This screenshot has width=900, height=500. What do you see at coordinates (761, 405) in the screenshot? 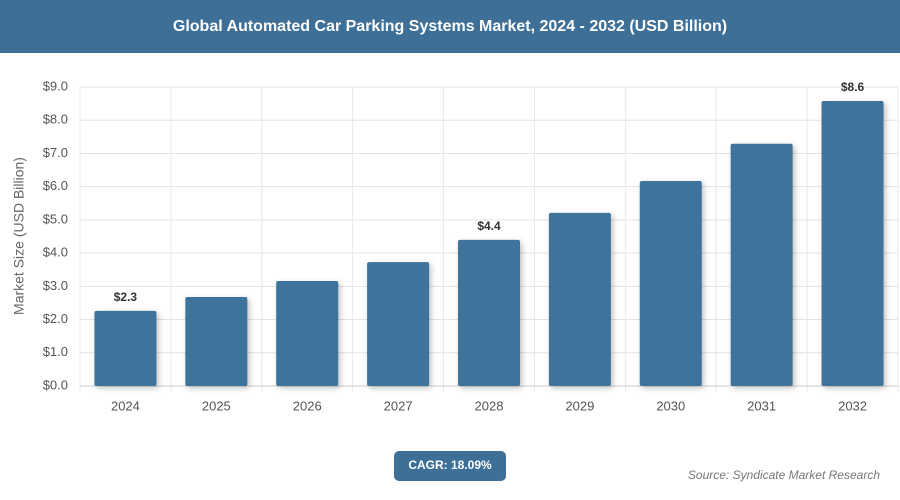
I see `x-tick-label: 2031` at bounding box center [761, 405].